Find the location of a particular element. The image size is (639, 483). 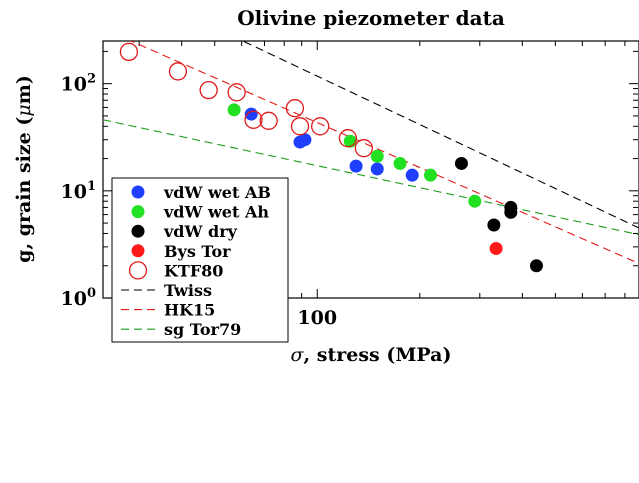

legend-swatch-vdw-dry is located at coordinates (138, 231).